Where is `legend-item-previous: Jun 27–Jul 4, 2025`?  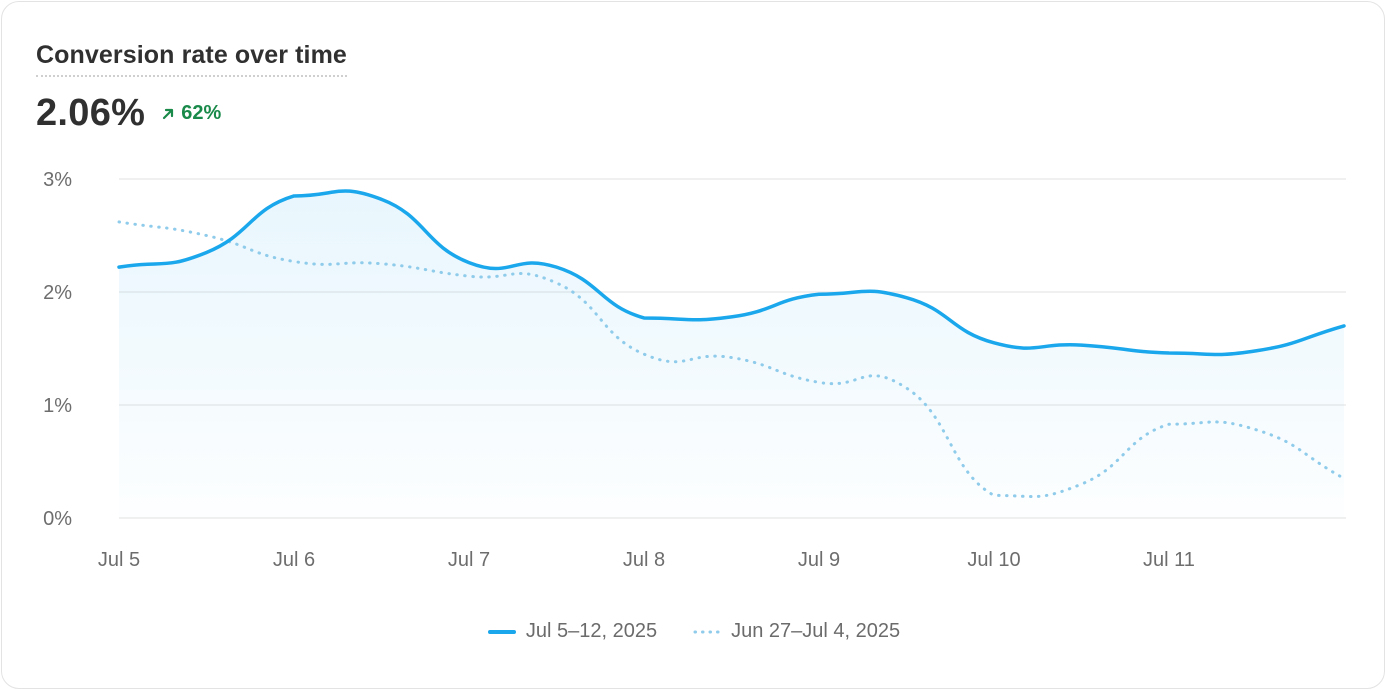
legend-item-previous: Jun 27–Jul 4, 2025 is located at coordinates (796, 631).